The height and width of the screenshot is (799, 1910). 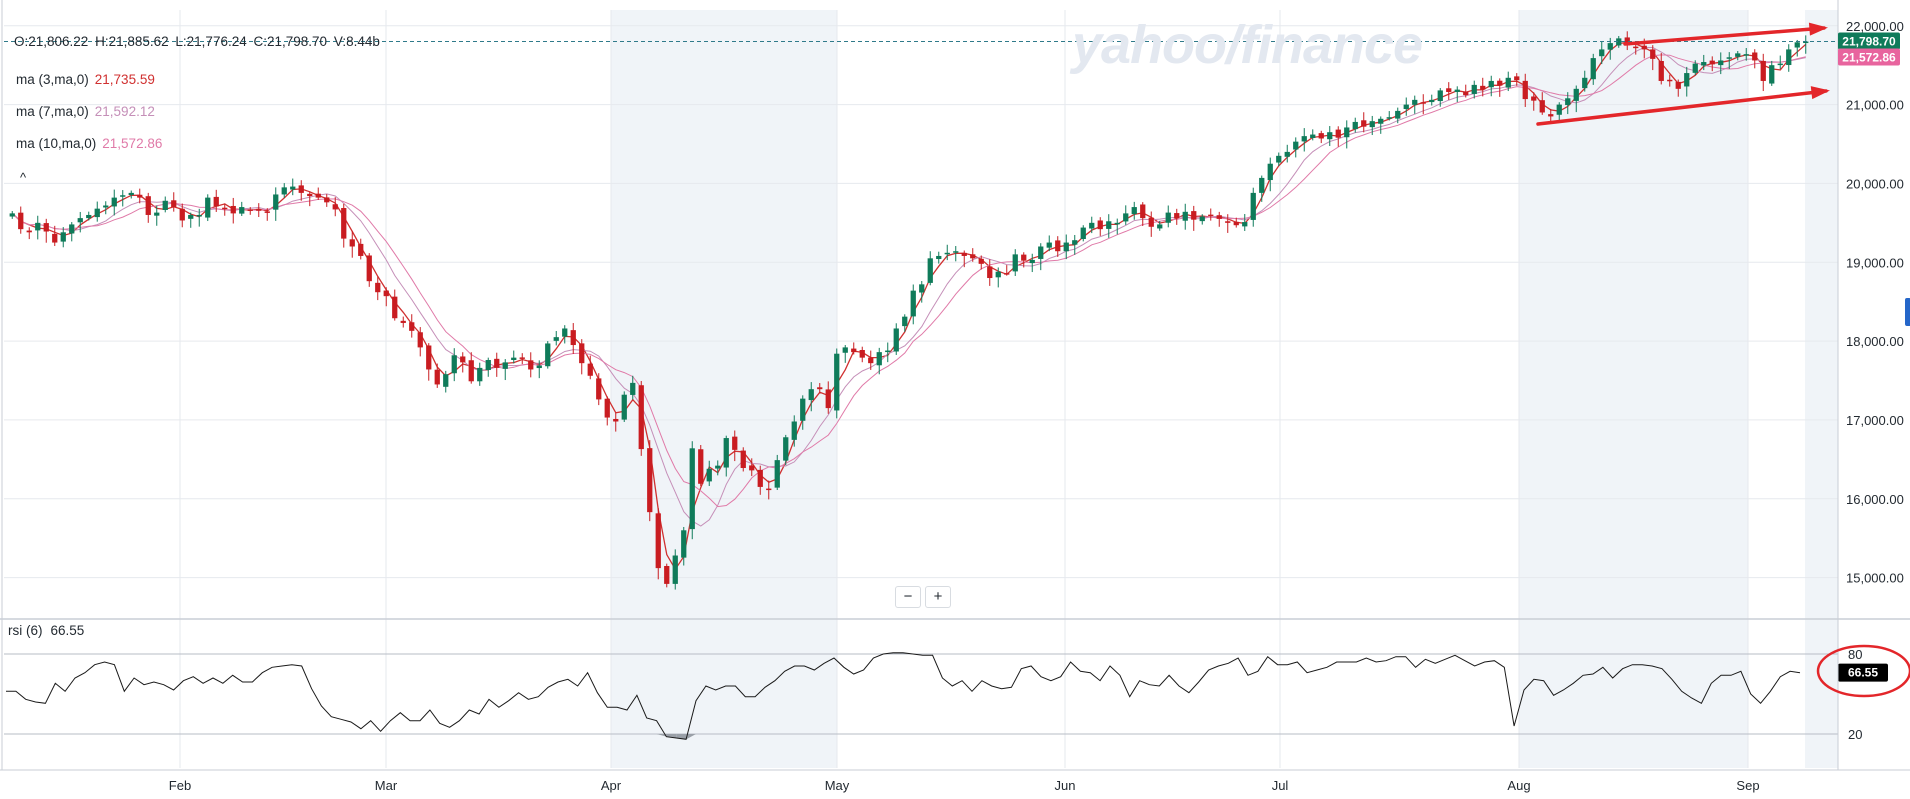 What do you see at coordinates (67, 630) in the screenshot?
I see `rsi-current-value: 66.55` at bounding box center [67, 630].